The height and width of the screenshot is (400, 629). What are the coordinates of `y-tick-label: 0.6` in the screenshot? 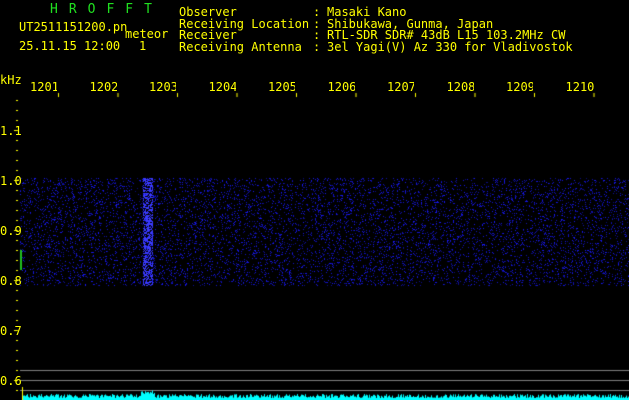 It's located at (11, 381).